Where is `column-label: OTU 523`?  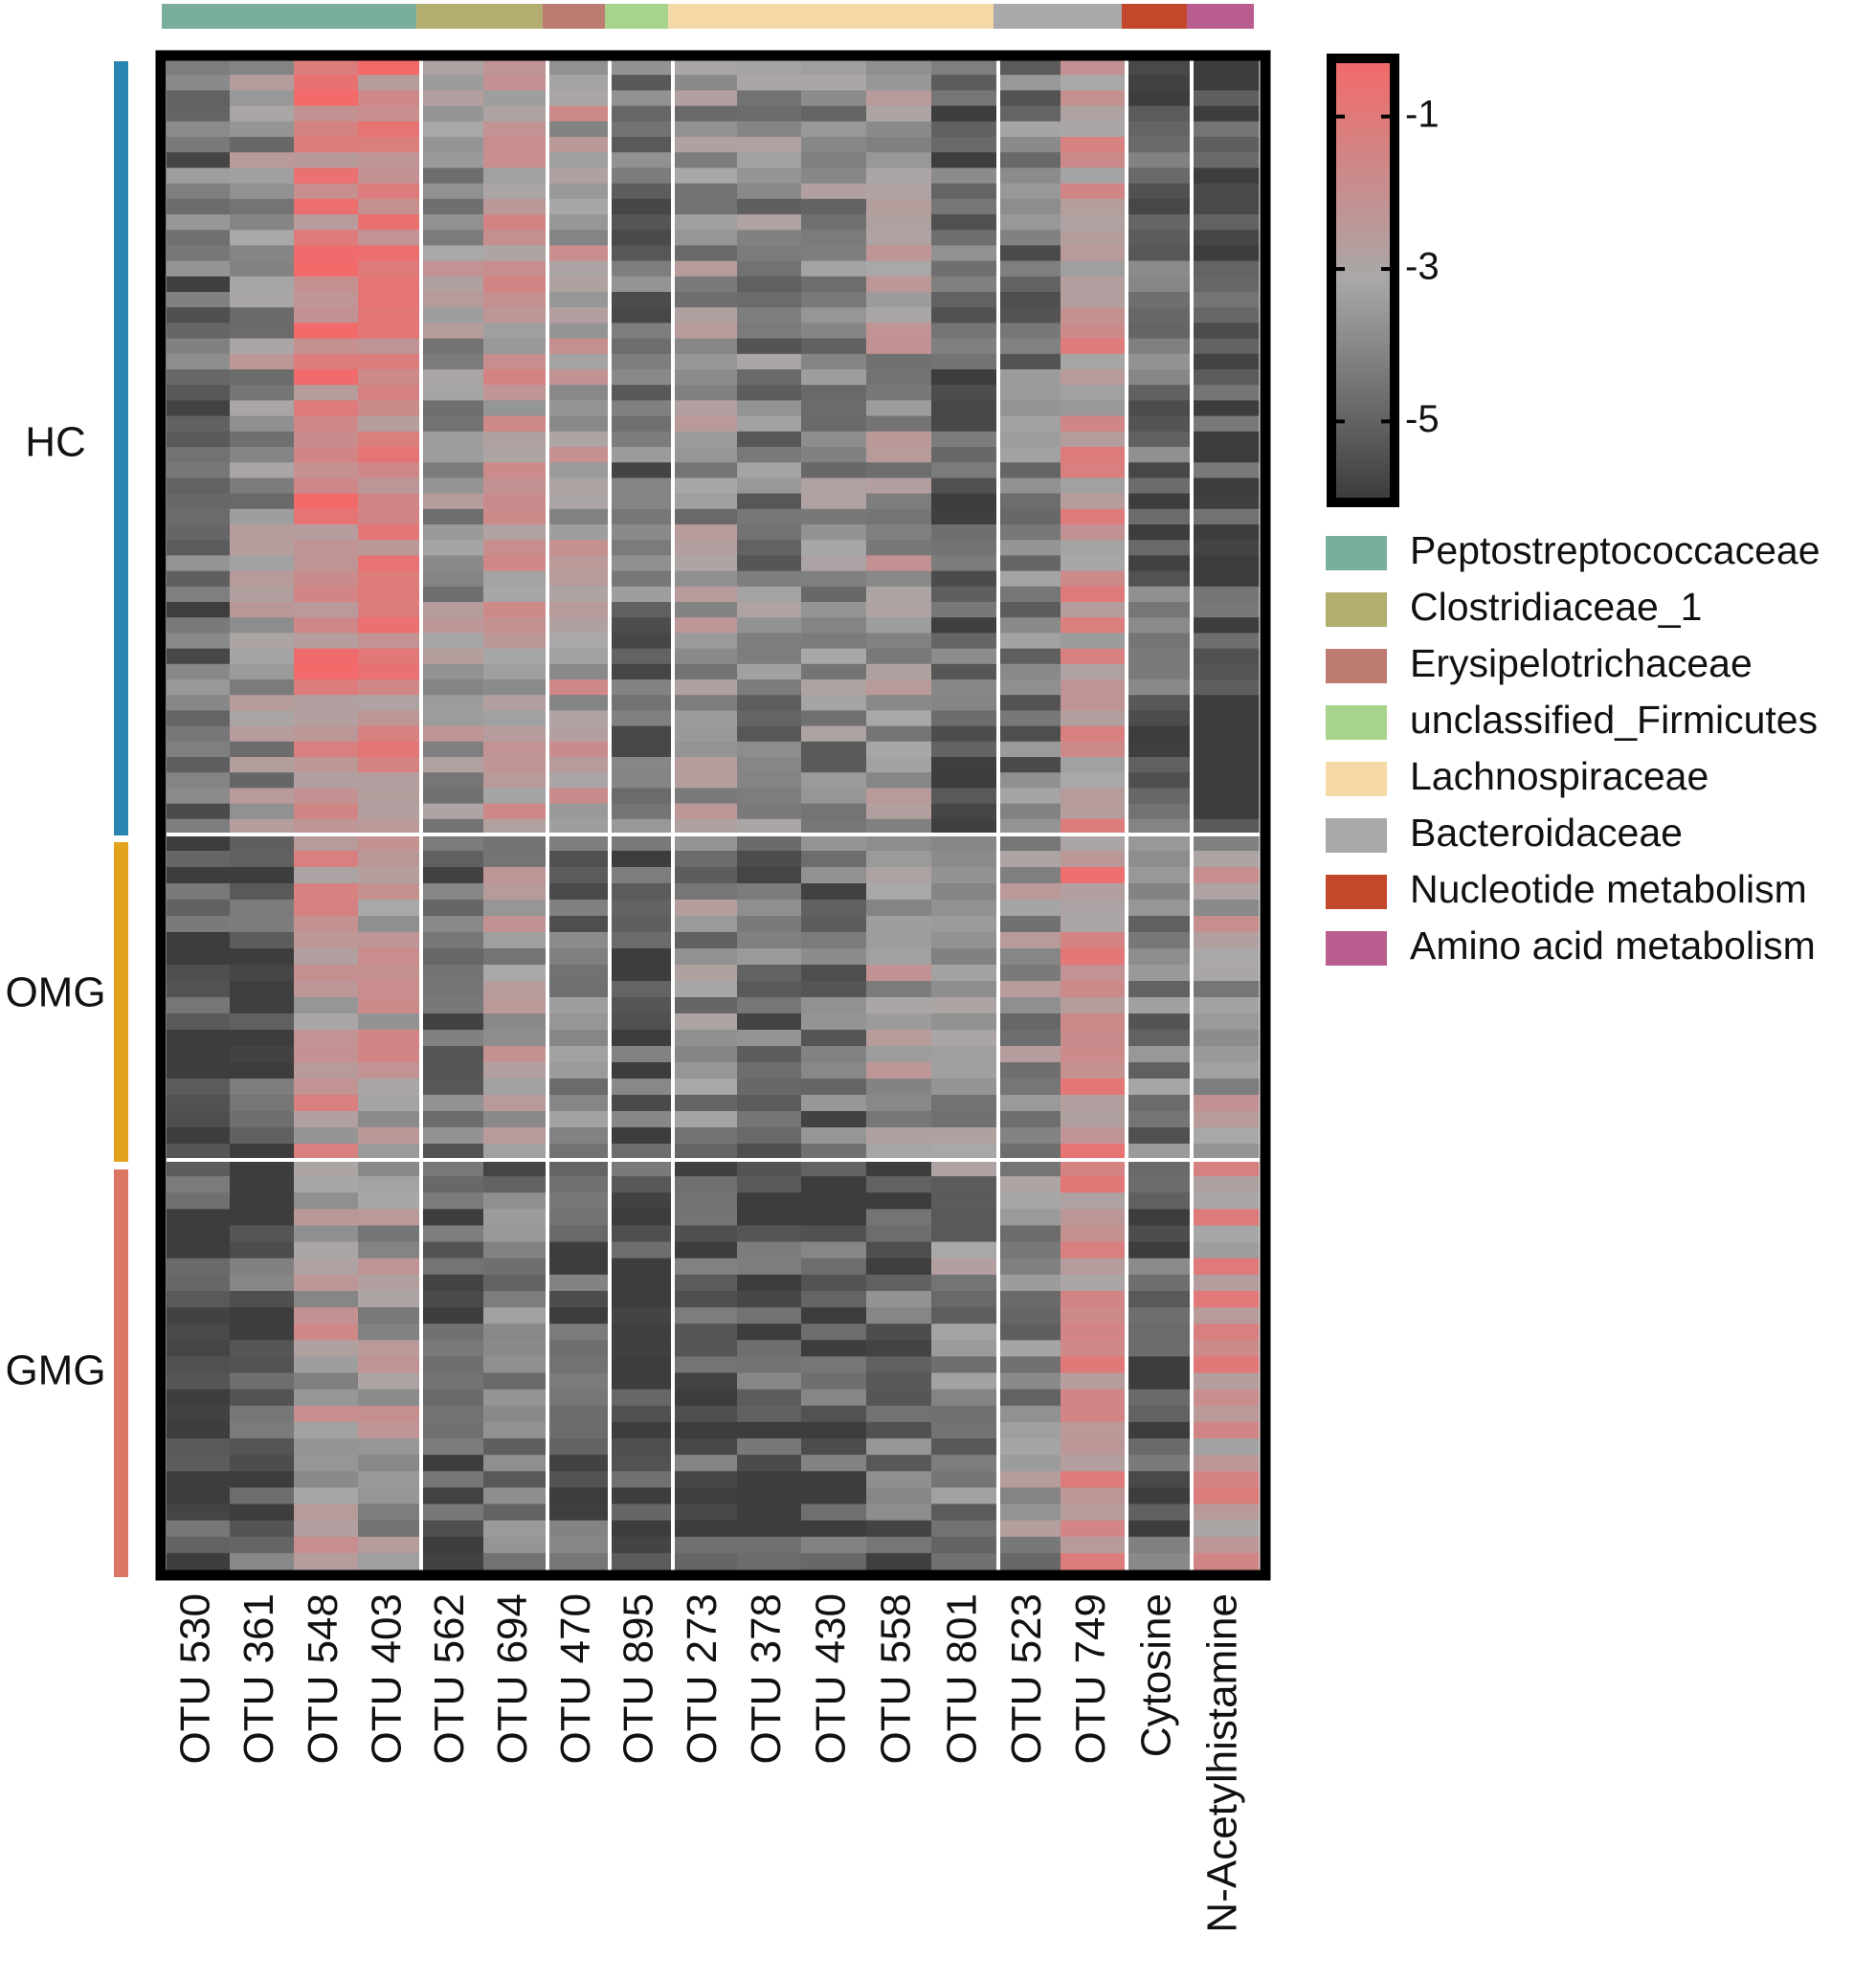 column-label: OTU 523 is located at coordinates (1026, 1679).